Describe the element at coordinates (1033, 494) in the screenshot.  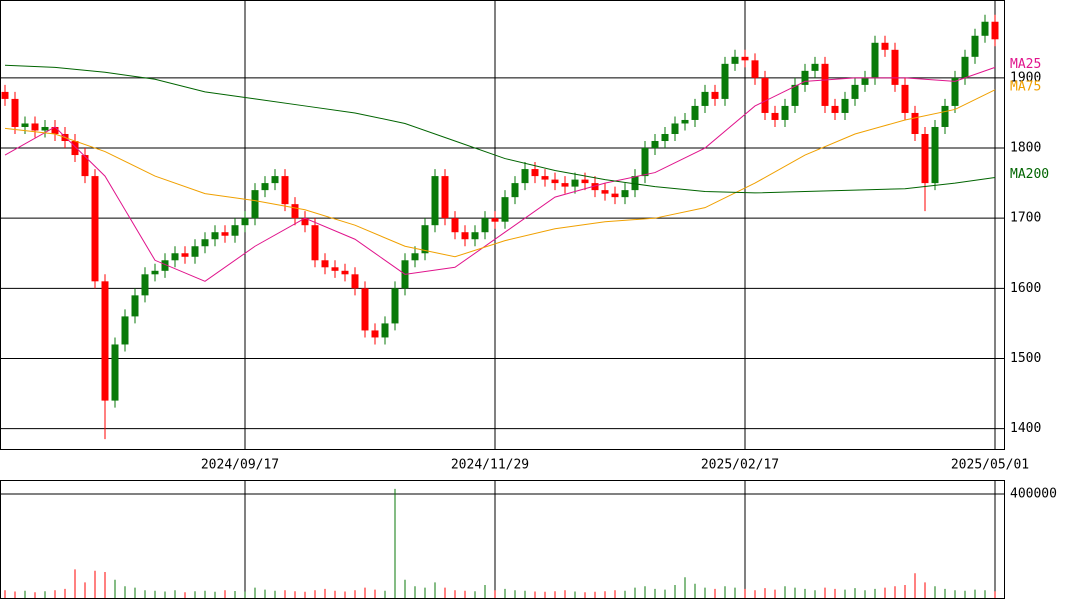
I see `y-tick-label: 400000` at that location.